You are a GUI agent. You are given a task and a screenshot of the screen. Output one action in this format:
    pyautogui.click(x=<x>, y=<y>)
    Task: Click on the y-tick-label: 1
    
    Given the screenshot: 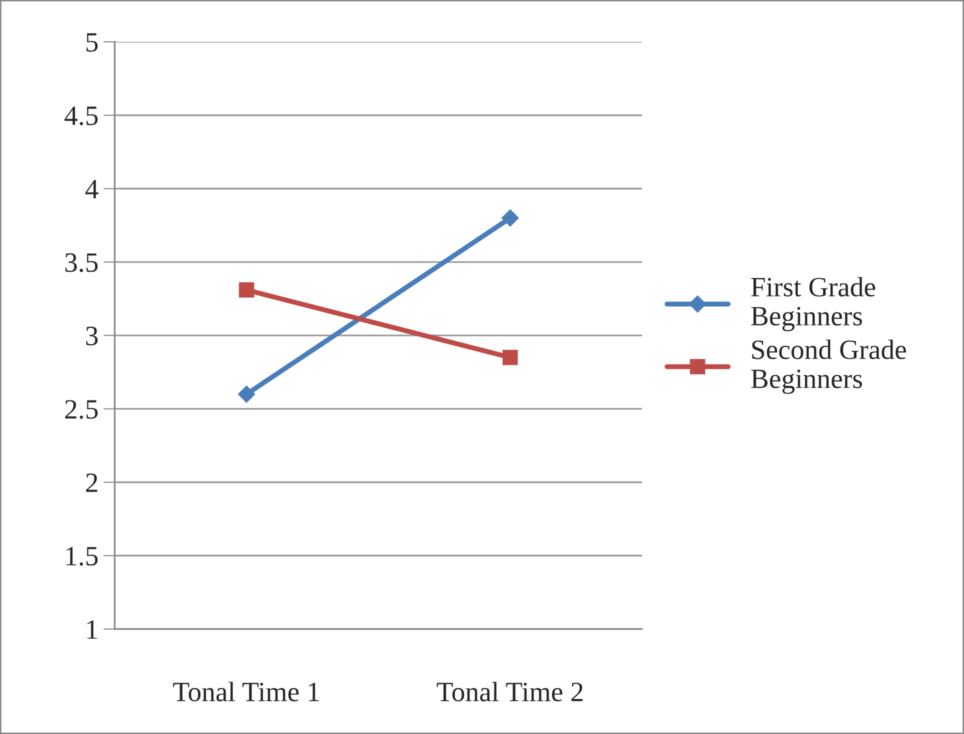 What is the action you would take?
    pyautogui.click(x=92, y=629)
    